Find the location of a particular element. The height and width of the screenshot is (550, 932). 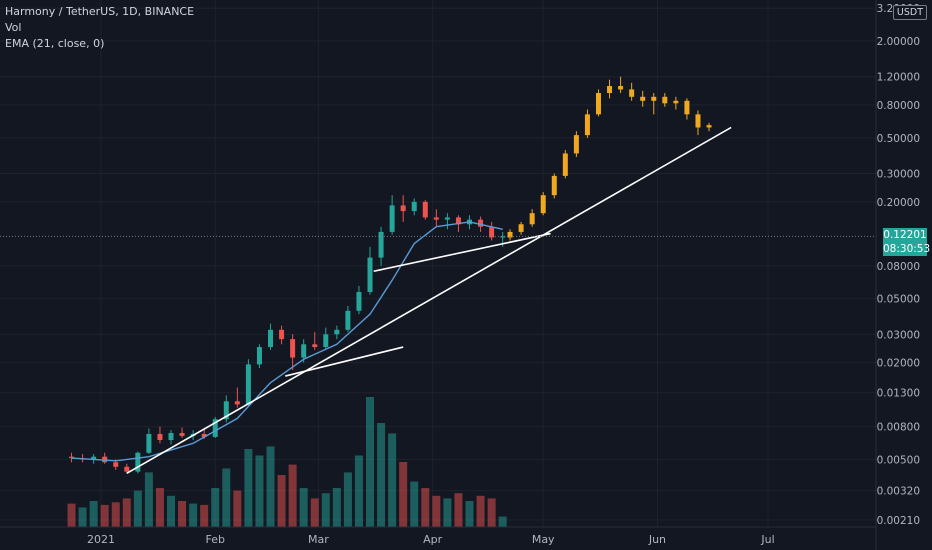

price-tick-label: 0.00800 is located at coordinates (898, 428).